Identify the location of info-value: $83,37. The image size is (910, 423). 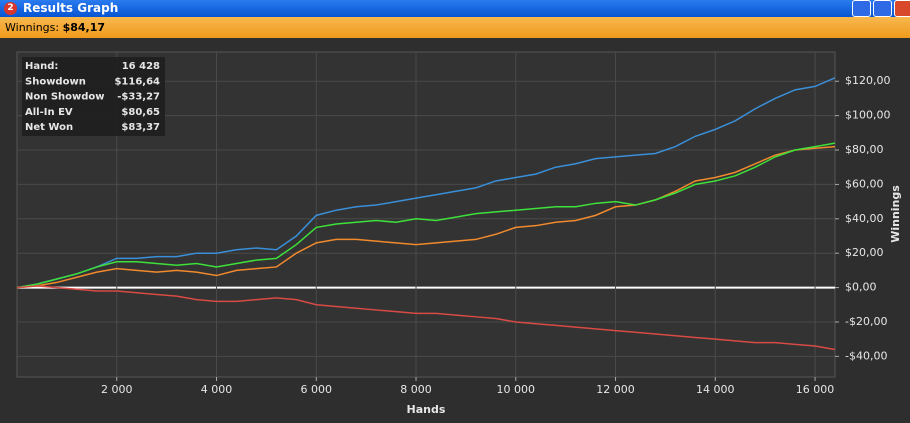
(140, 127).